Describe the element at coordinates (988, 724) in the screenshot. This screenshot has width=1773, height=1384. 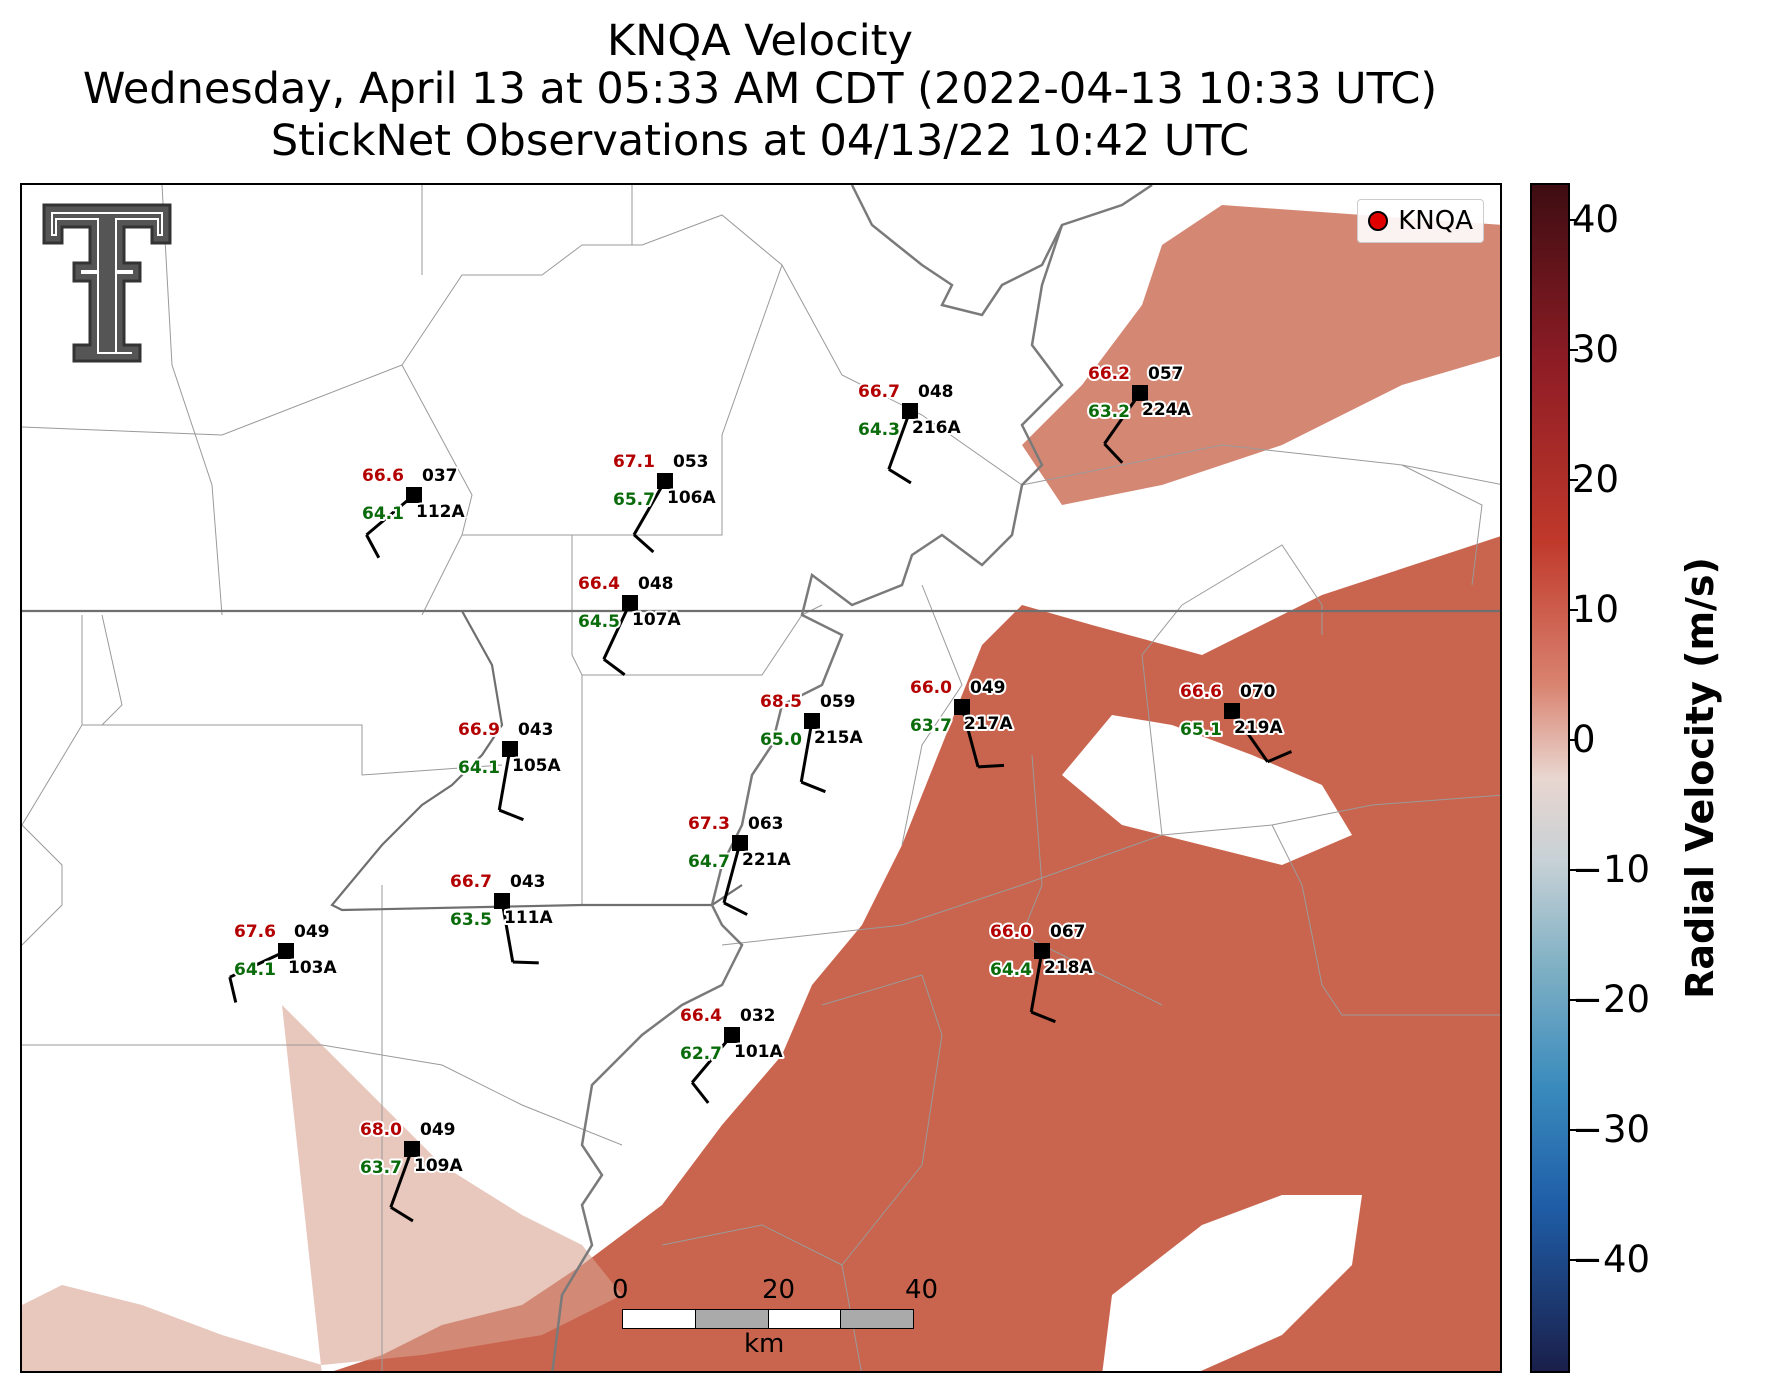
I see `station-name: 217A` at that location.